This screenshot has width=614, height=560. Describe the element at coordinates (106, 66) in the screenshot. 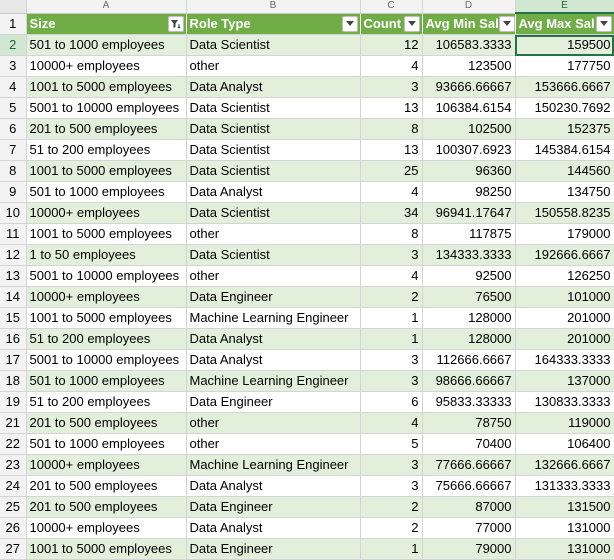

I see `cell-size: 10000+ employees` at that location.